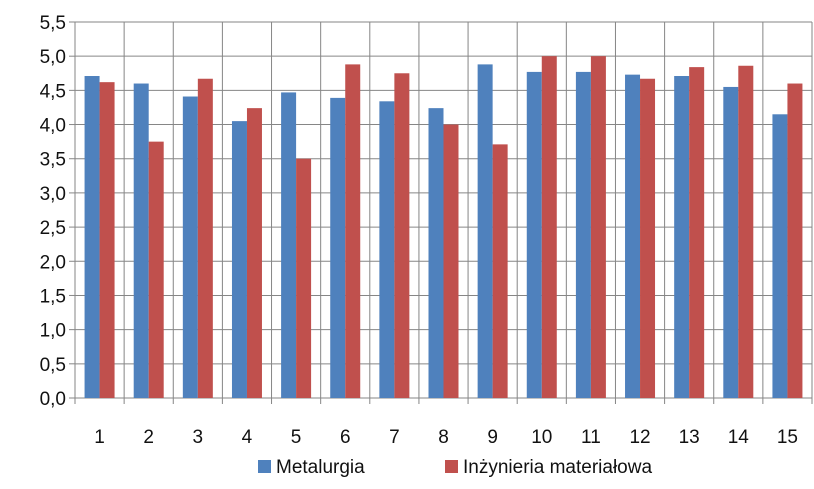  Describe the element at coordinates (689, 437) in the screenshot. I see `x-tick-label: 13` at that location.